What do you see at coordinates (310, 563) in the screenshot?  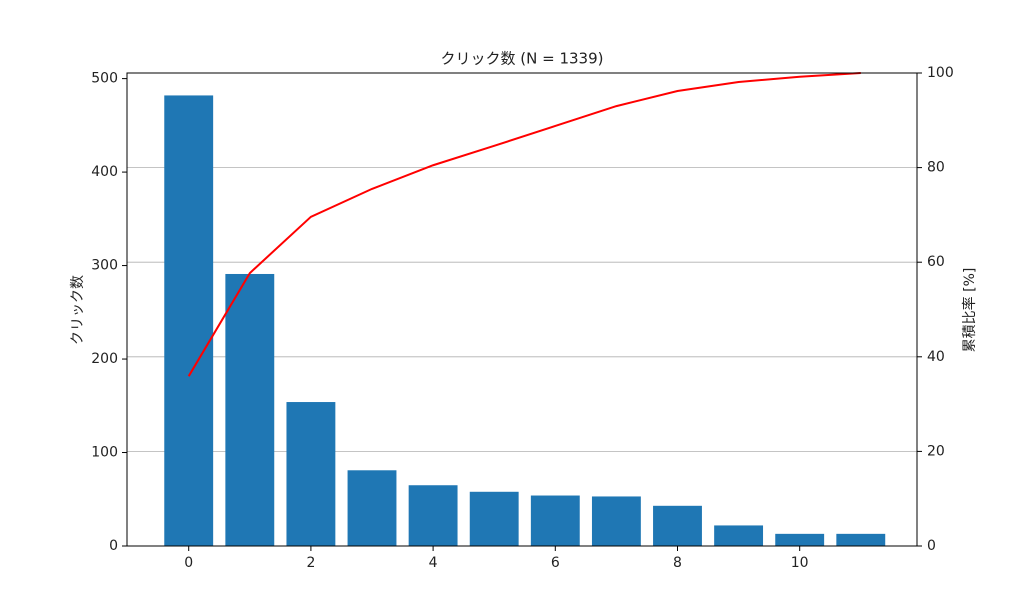 I see `x-tick-label: 2` at bounding box center [310, 563].